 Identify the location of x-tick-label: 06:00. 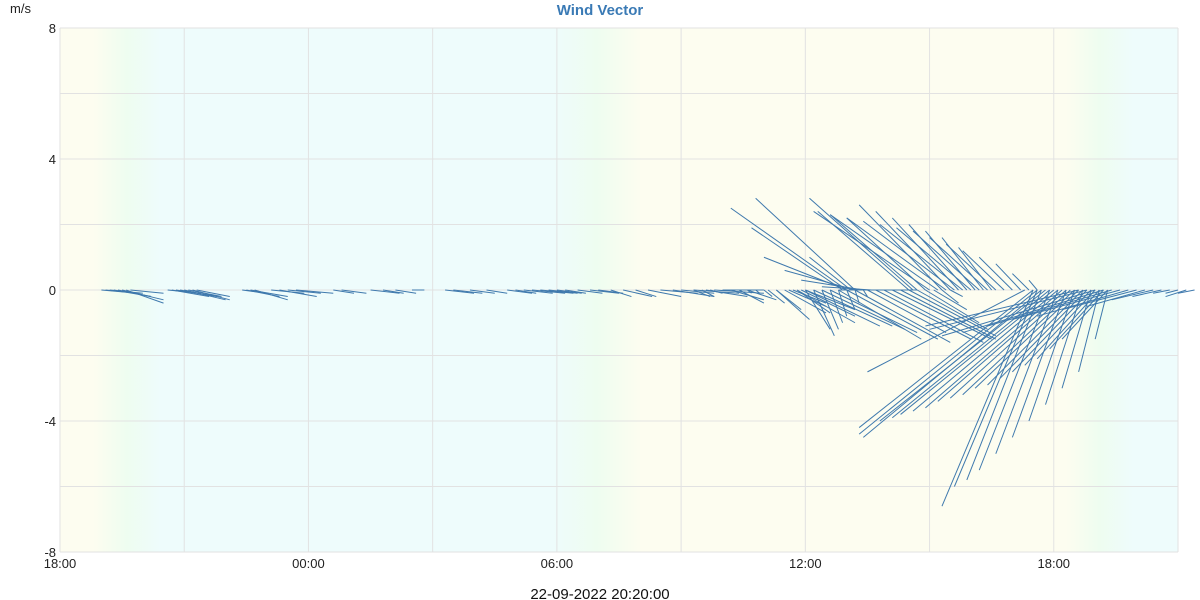
(557, 563).